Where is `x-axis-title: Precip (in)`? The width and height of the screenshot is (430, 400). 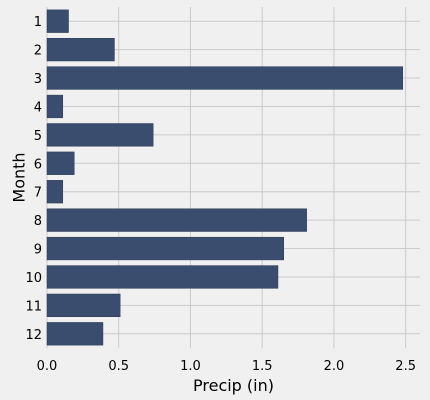 x-axis-title: Precip (in) is located at coordinates (233, 385).